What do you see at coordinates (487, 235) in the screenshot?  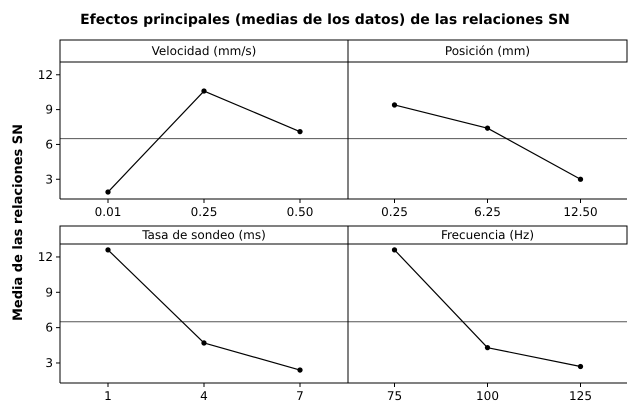 I see `x-axis-title: Frecuencia (Hz)` at bounding box center [487, 235].